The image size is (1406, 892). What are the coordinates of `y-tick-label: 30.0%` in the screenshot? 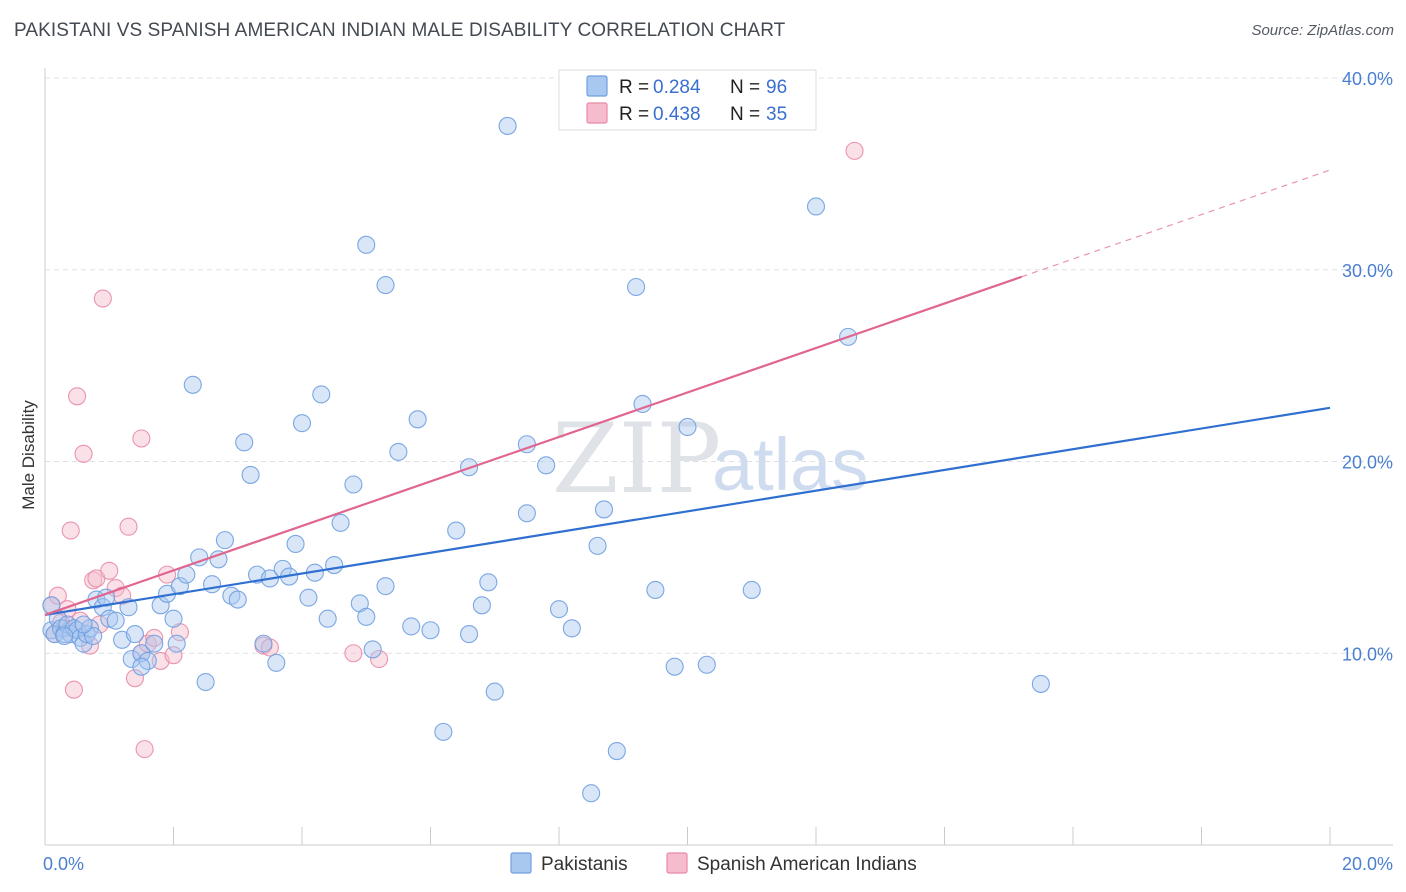 It's located at (1367, 271).